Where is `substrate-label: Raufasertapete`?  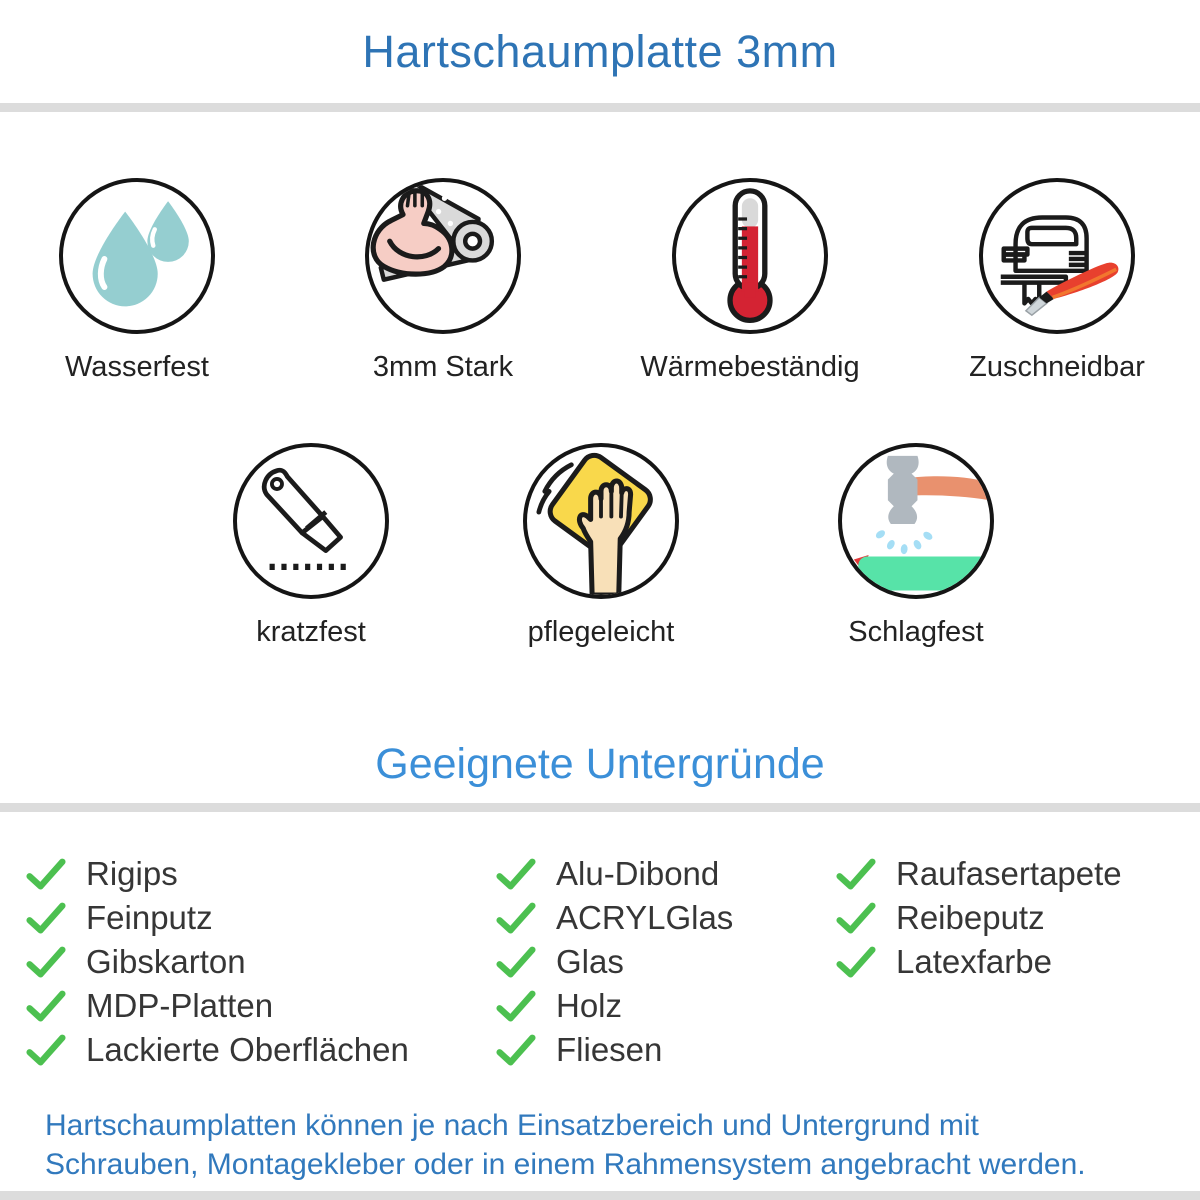 substrate-label: Raufasertapete is located at coordinates (1009, 873).